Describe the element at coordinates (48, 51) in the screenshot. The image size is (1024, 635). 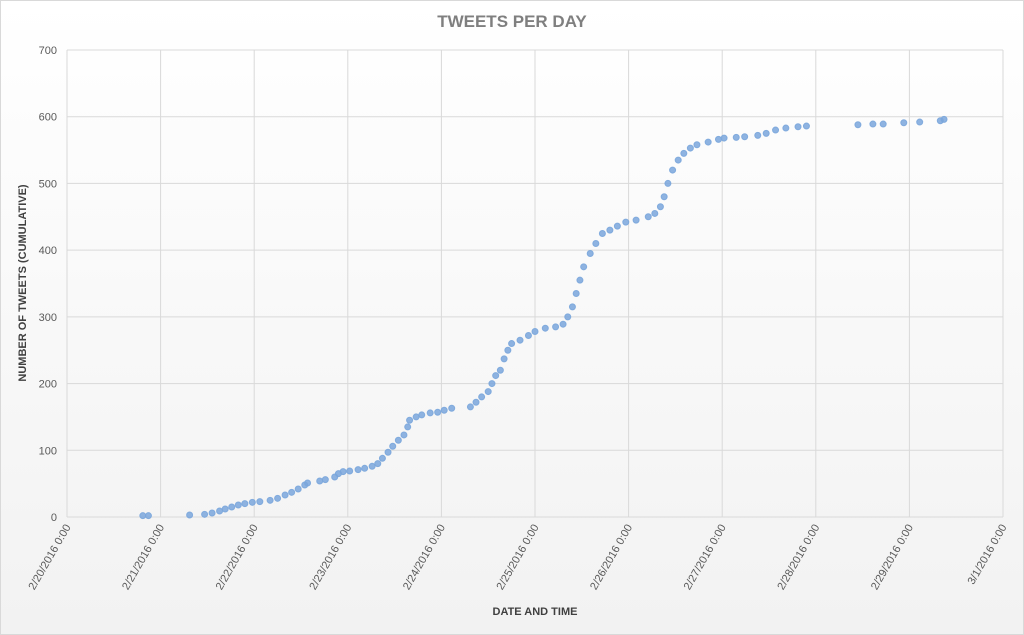
I see `y-tick-label: 700` at that location.